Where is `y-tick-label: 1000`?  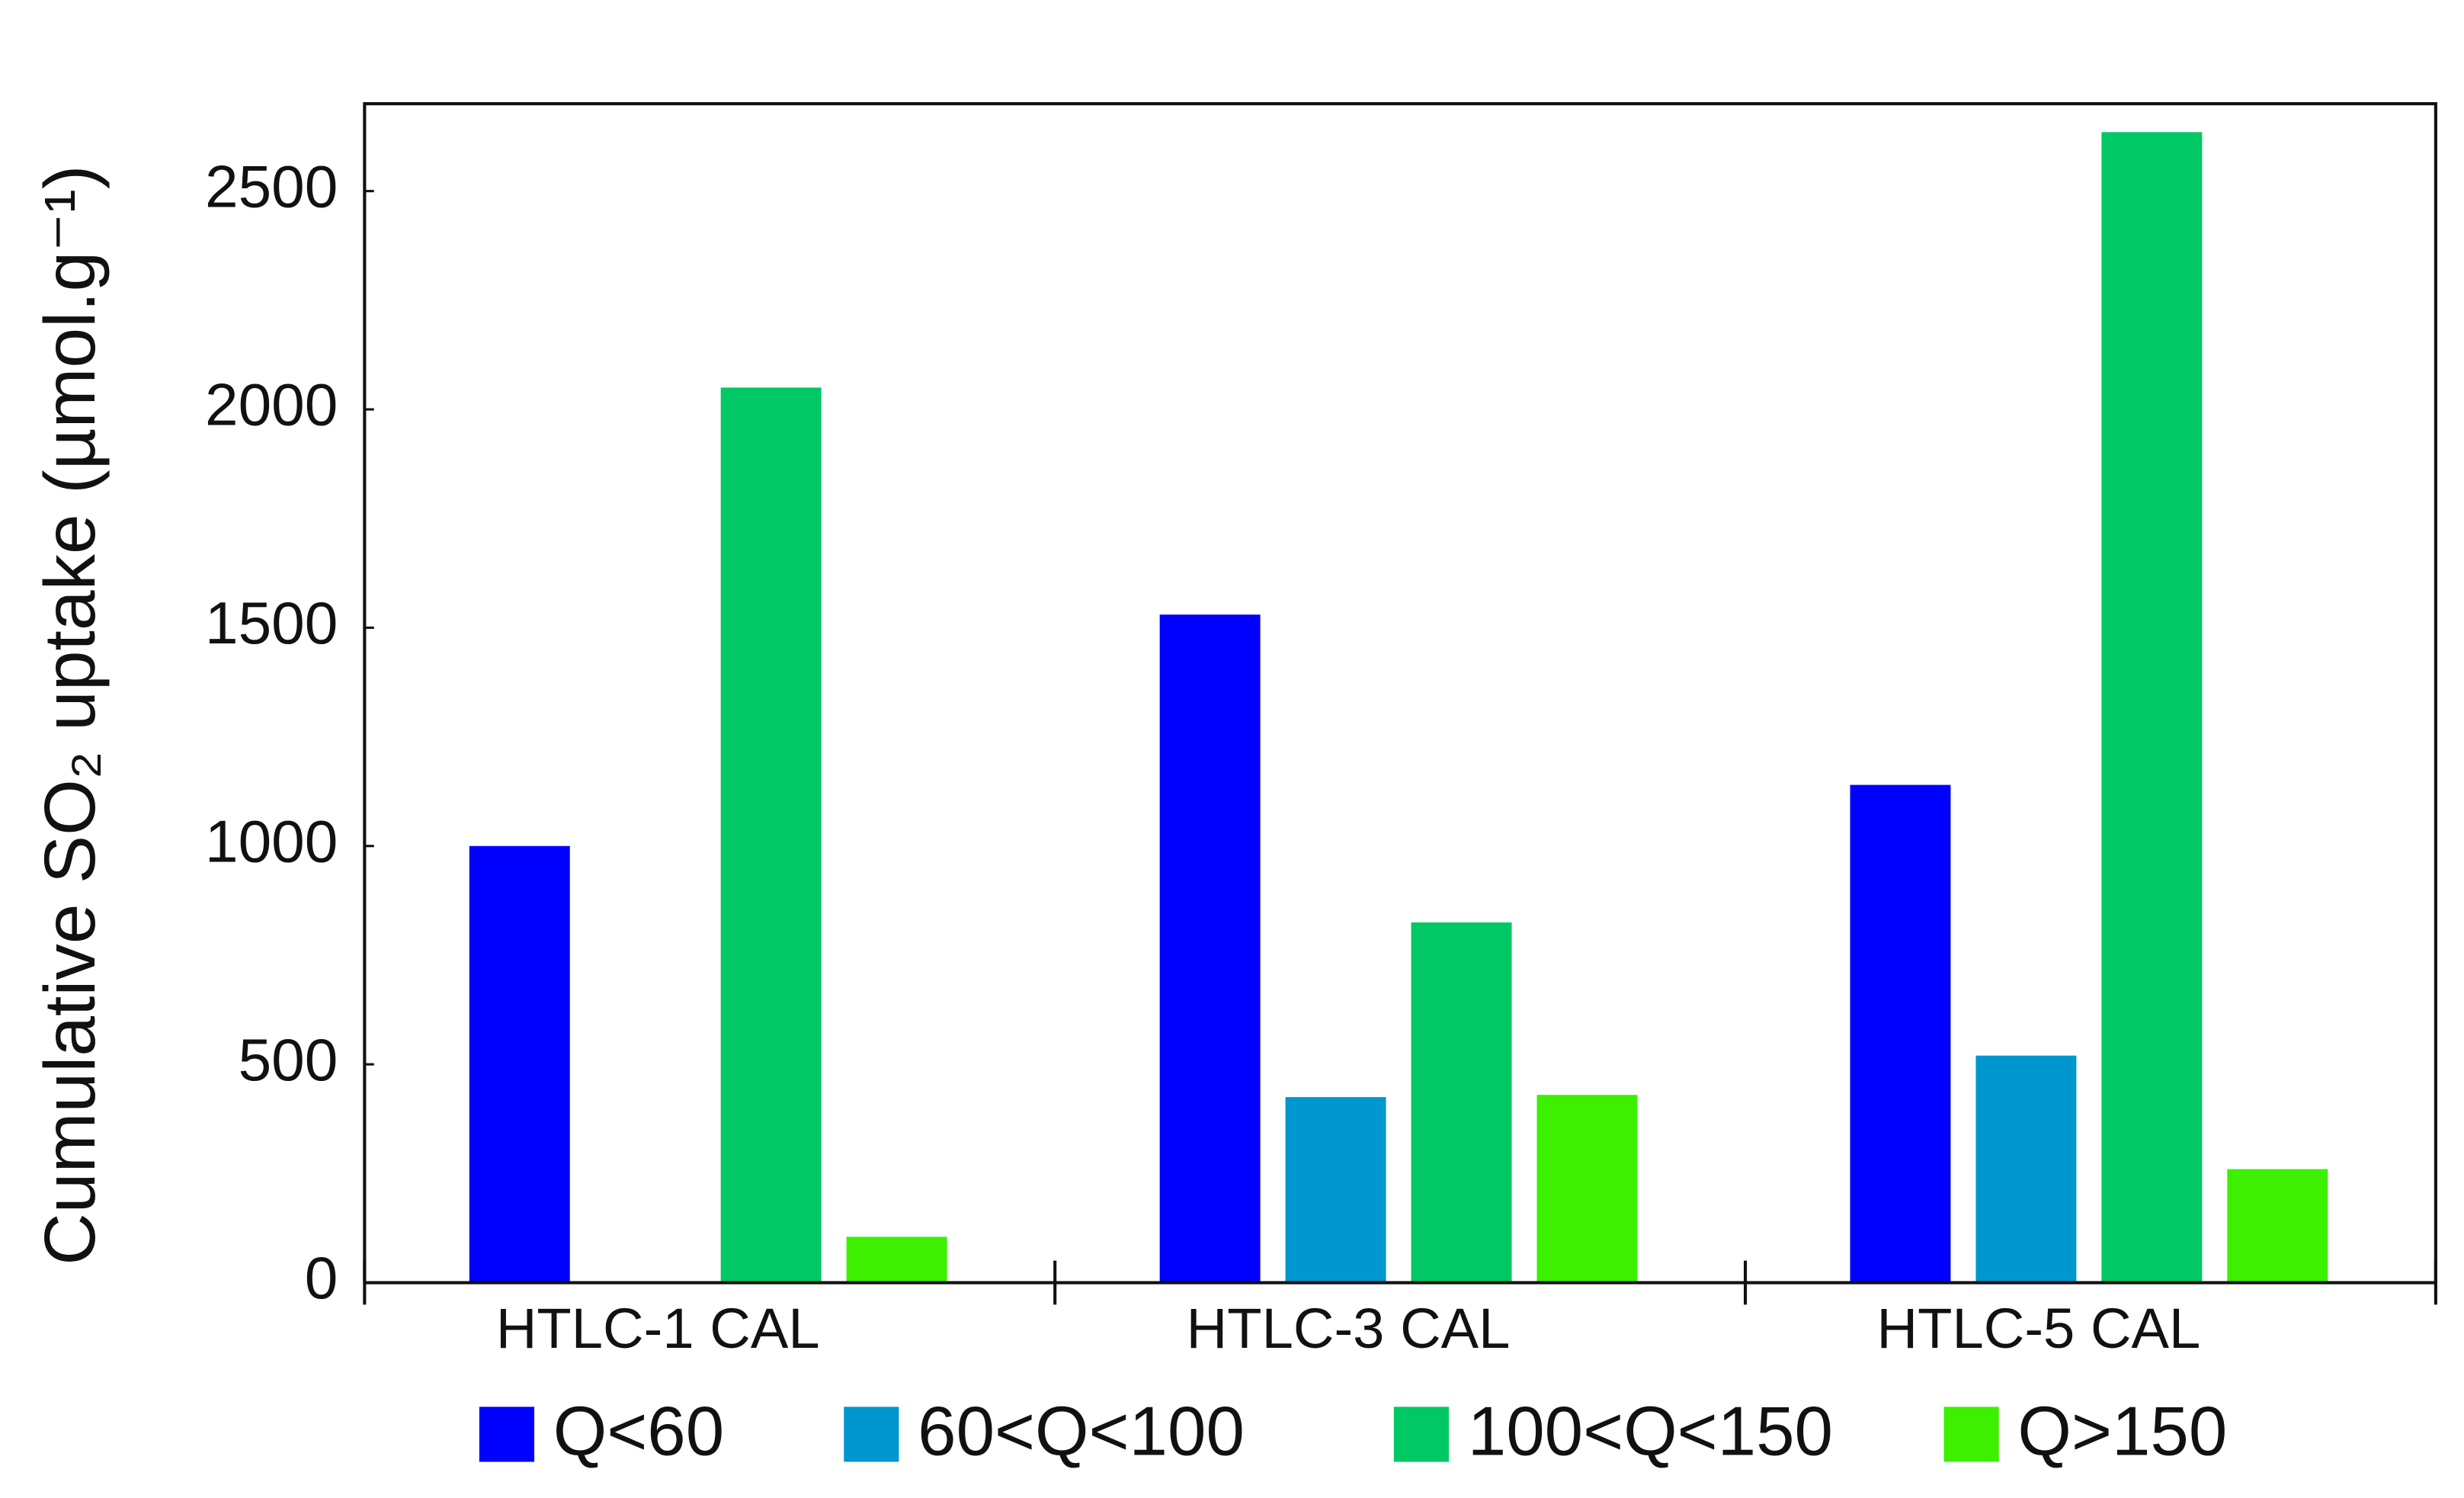
y-tick-label: 1000 is located at coordinates (271, 841).